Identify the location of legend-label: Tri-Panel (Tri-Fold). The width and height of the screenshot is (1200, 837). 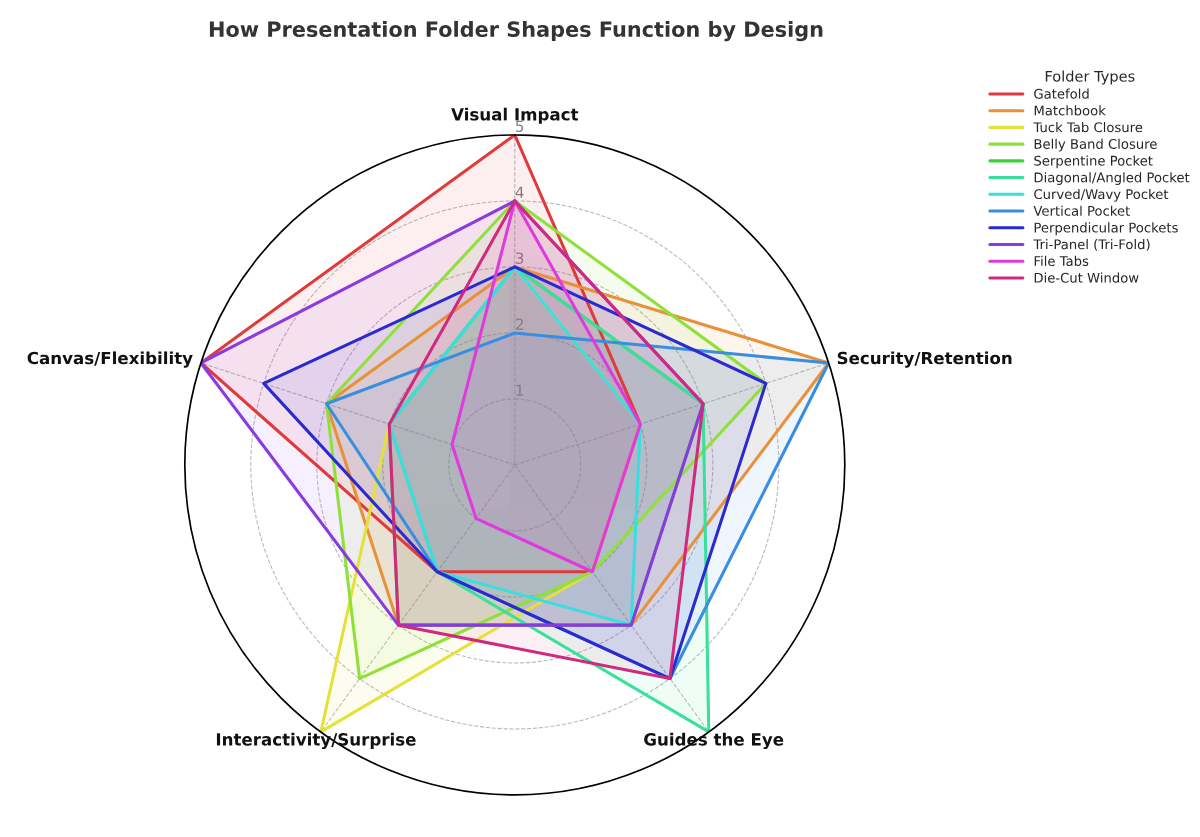
(1091, 245).